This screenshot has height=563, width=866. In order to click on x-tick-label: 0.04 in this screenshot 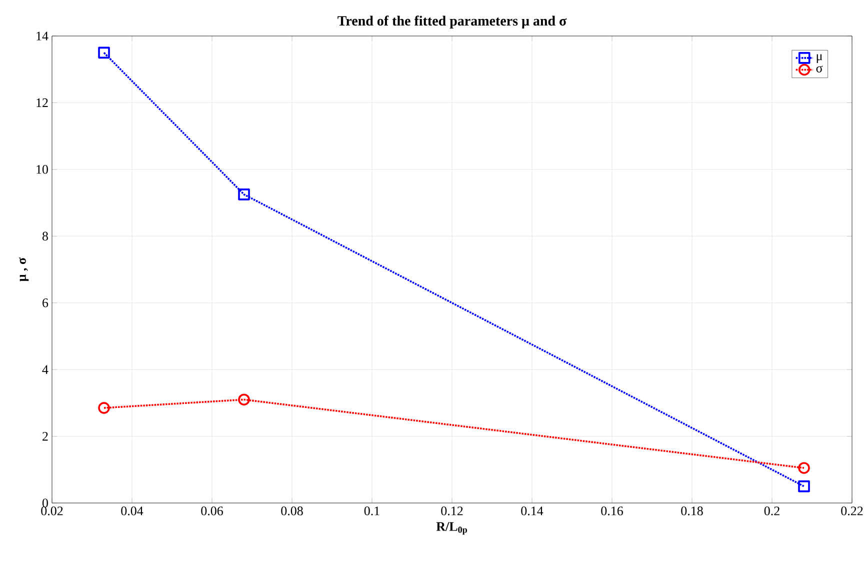, I will do `click(132, 511)`.